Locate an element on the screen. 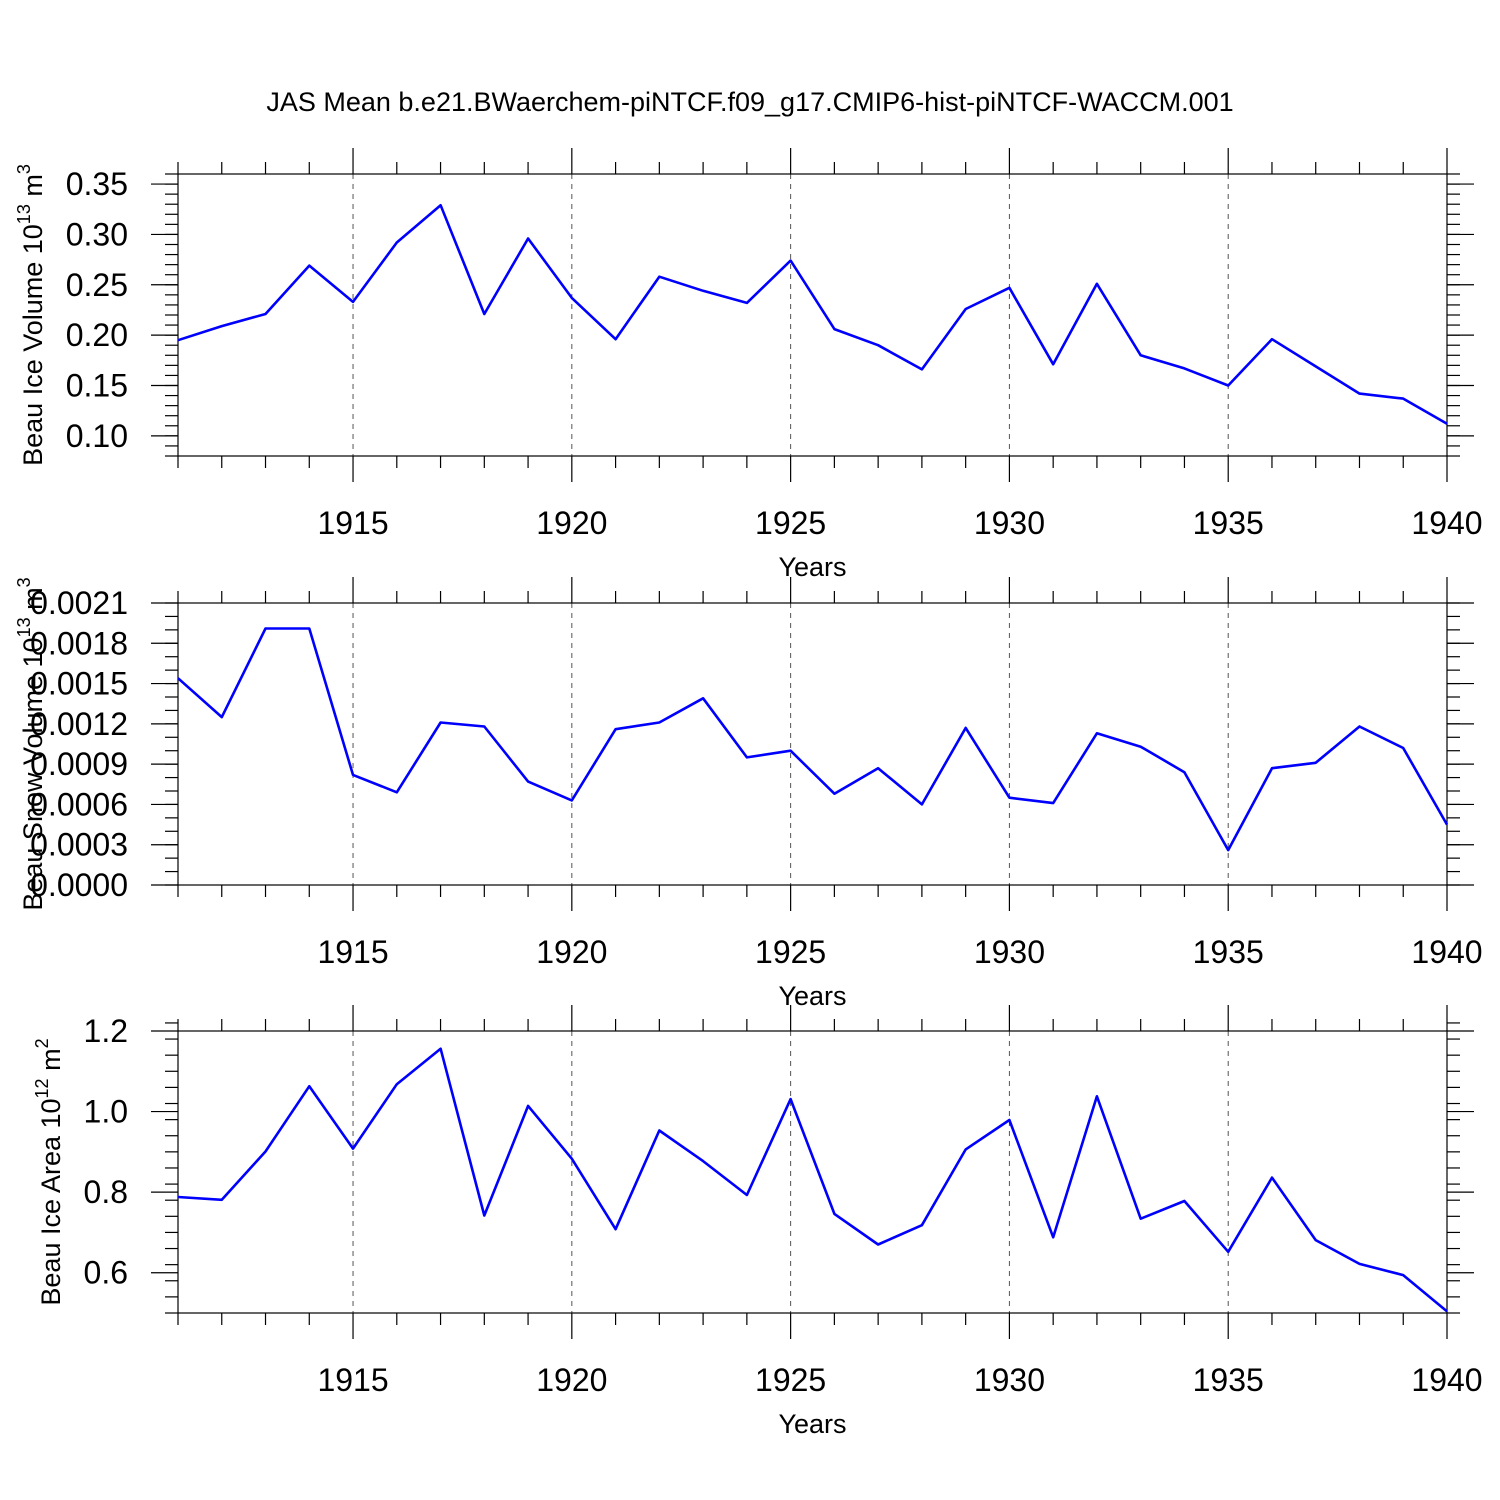  y-tick-label: 0.0009 is located at coordinates (79, 764).